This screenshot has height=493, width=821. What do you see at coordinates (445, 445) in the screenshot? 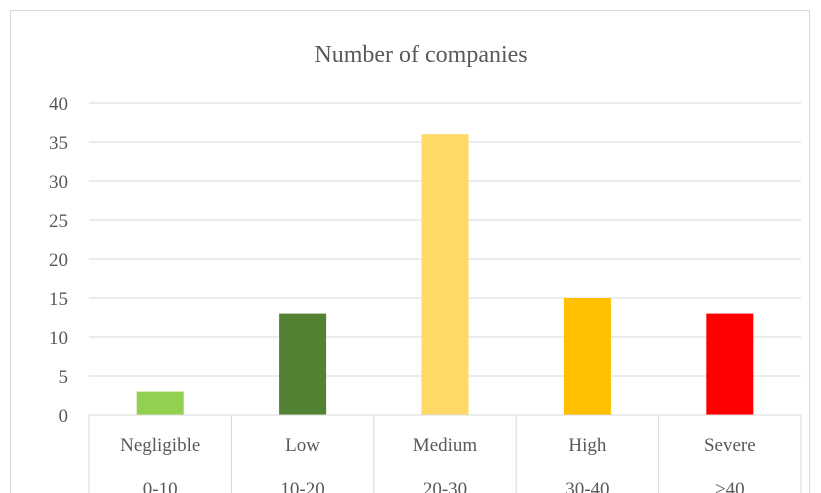
I see `x-category-label: Medium` at bounding box center [445, 445].